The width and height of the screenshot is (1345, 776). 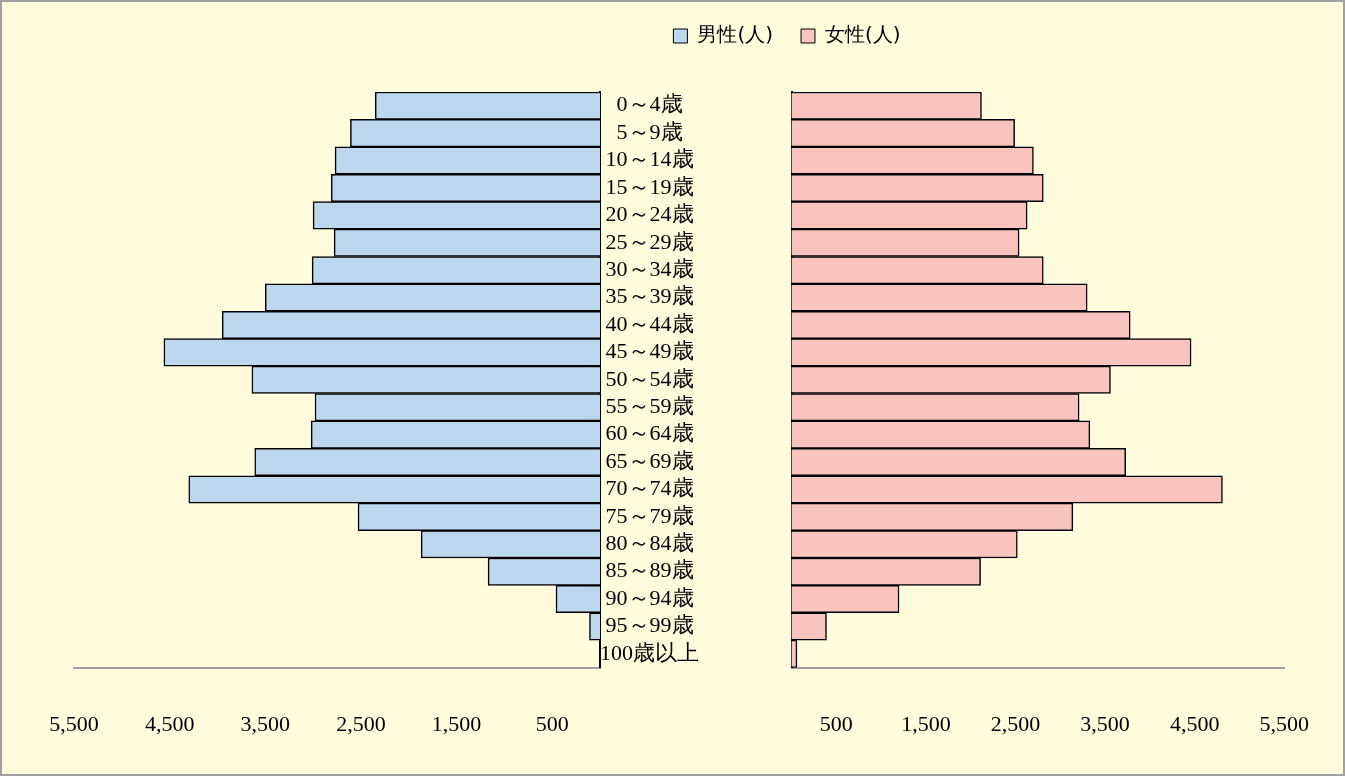 What do you see at coordinates (735, 34) in the screenshot?
I see `legend-label: 男性(人)` at bounding box center [735, 34].